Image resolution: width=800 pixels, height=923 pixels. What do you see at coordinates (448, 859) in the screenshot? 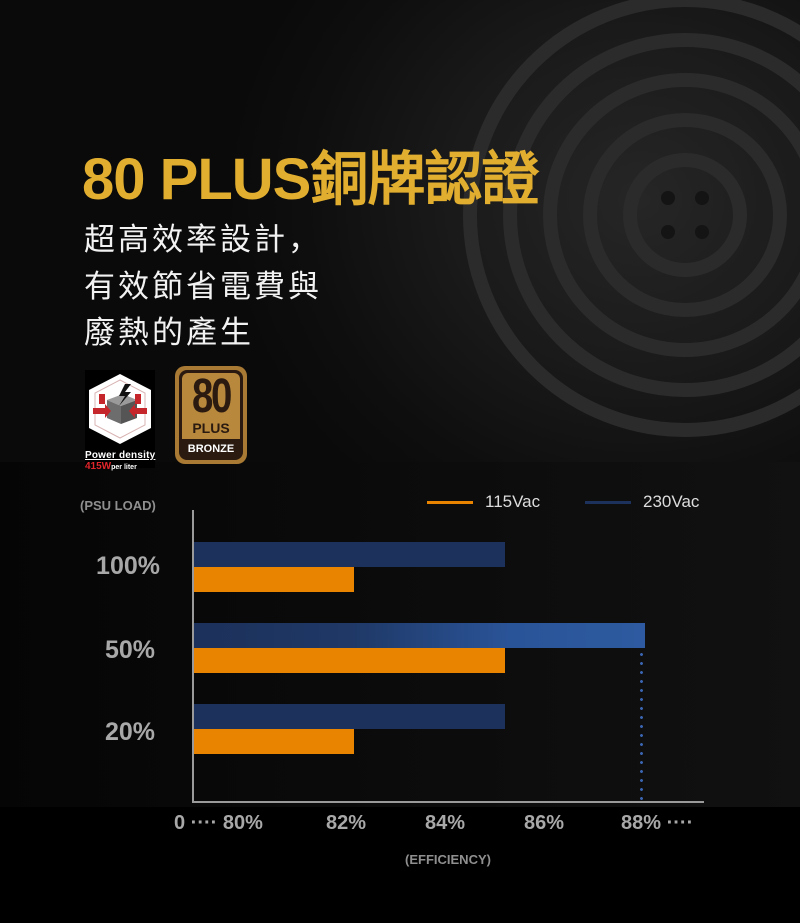
I see `x-axis-label: (EFFICIENCY)` at bounding box center [448, 859].